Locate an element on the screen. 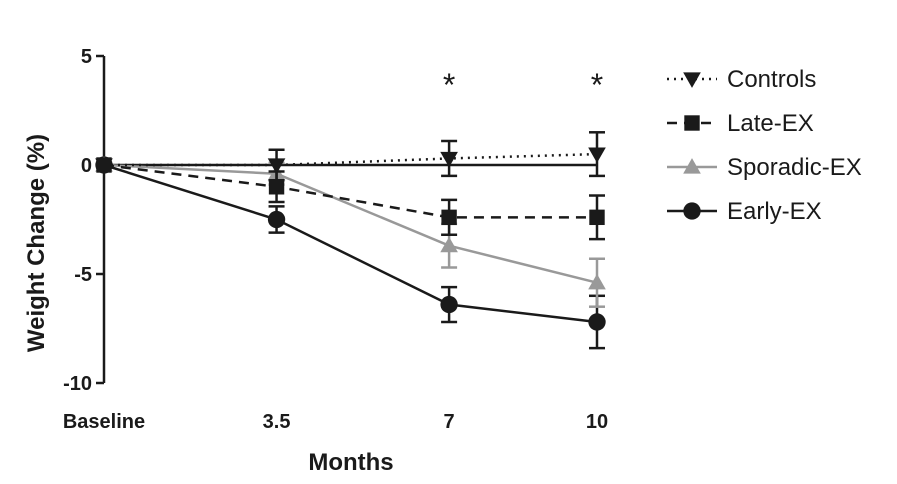 This screenshot has width=897, height=484. y-tick-label: -5 is located at coordinates (83, 275).